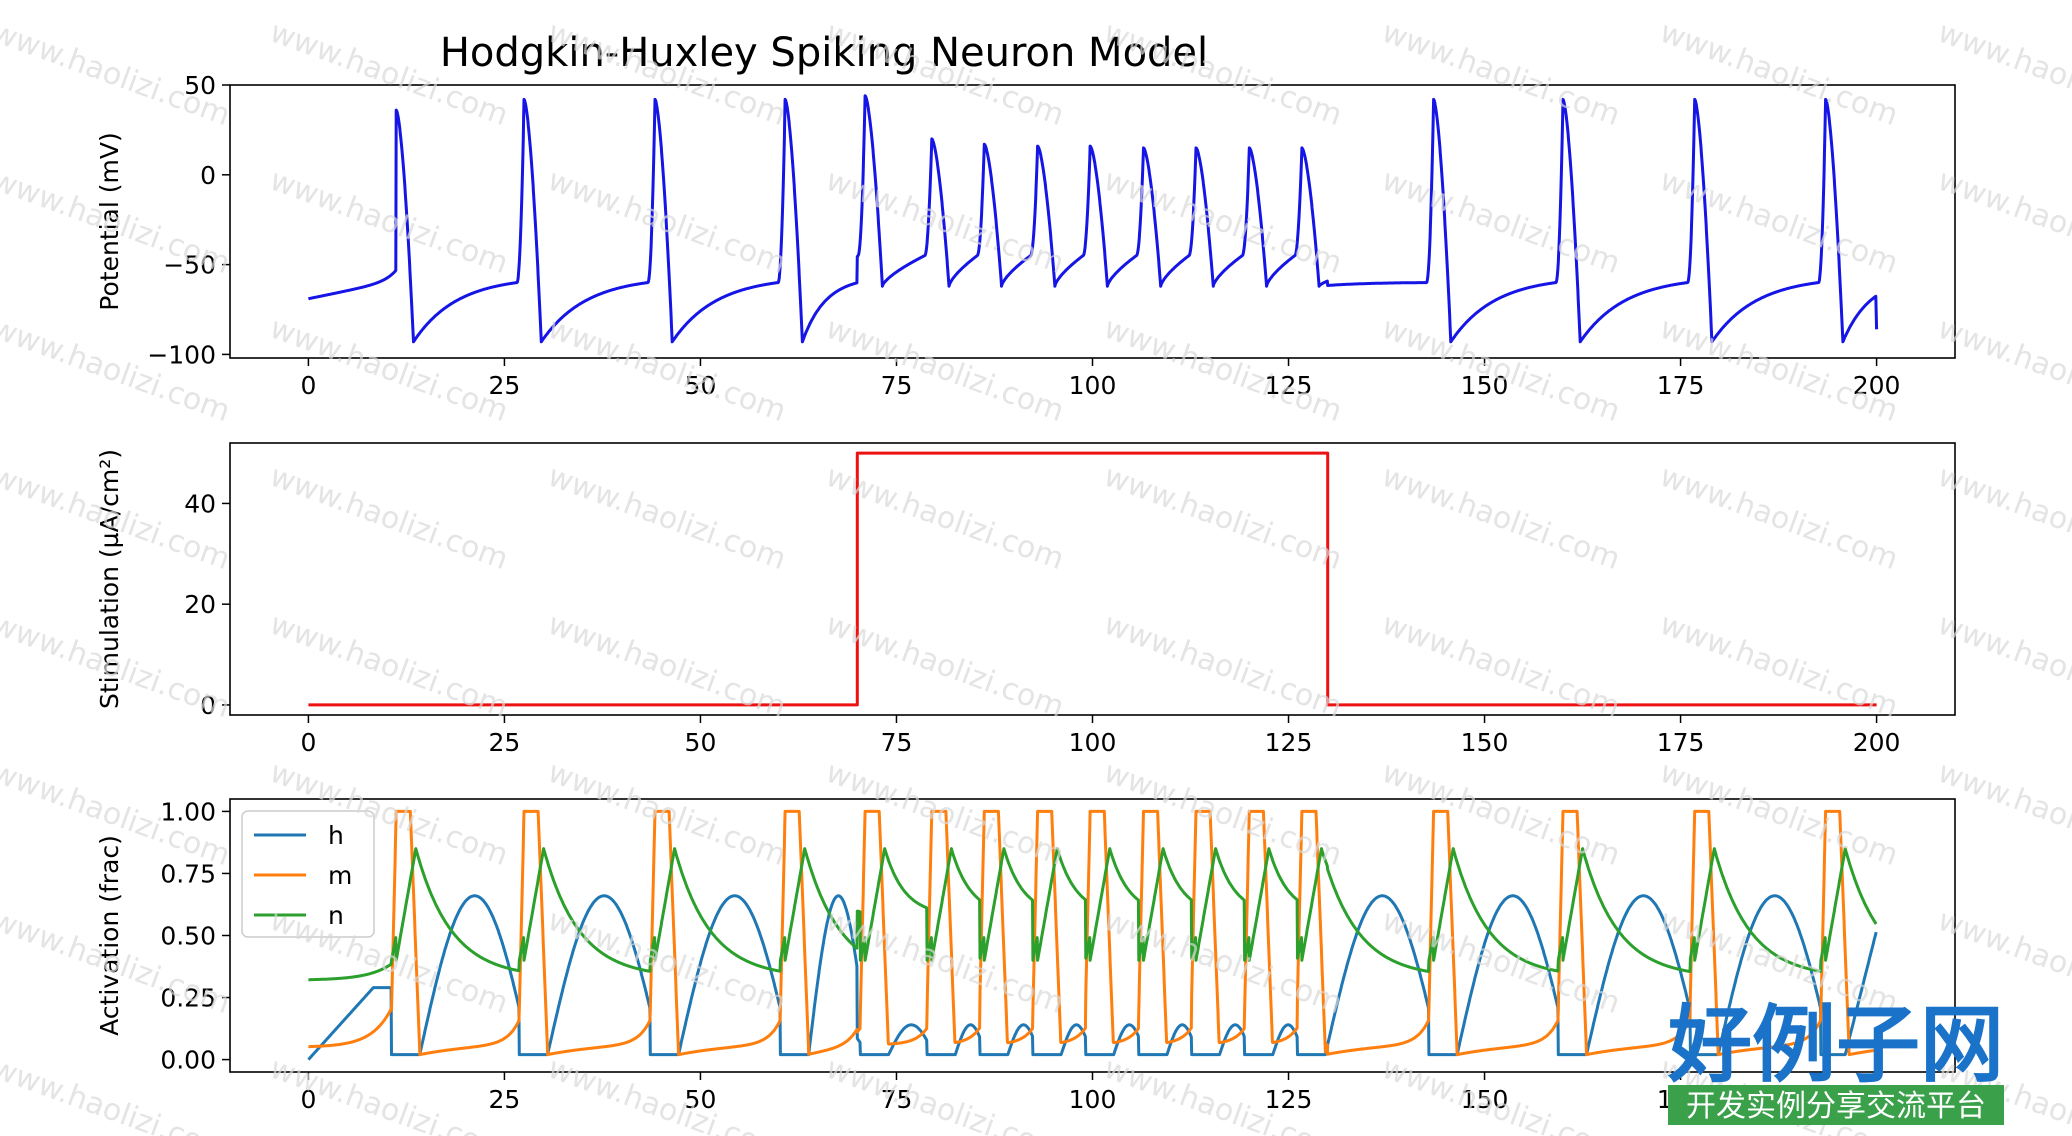 The image size is (2072, 1136). I want to click on series-line-activation-h, so click(1092, 977).